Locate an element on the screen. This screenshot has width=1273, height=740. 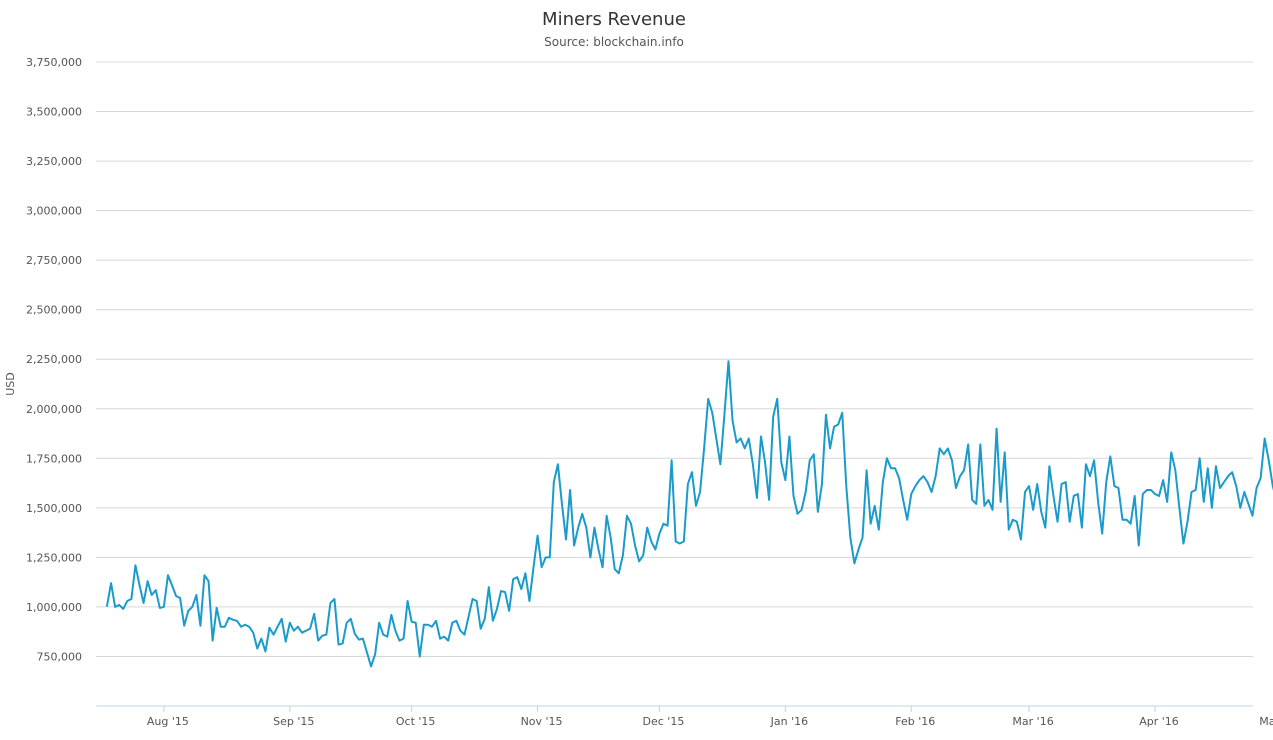
y-axis-label: USD is located at coordinates (10, 384).